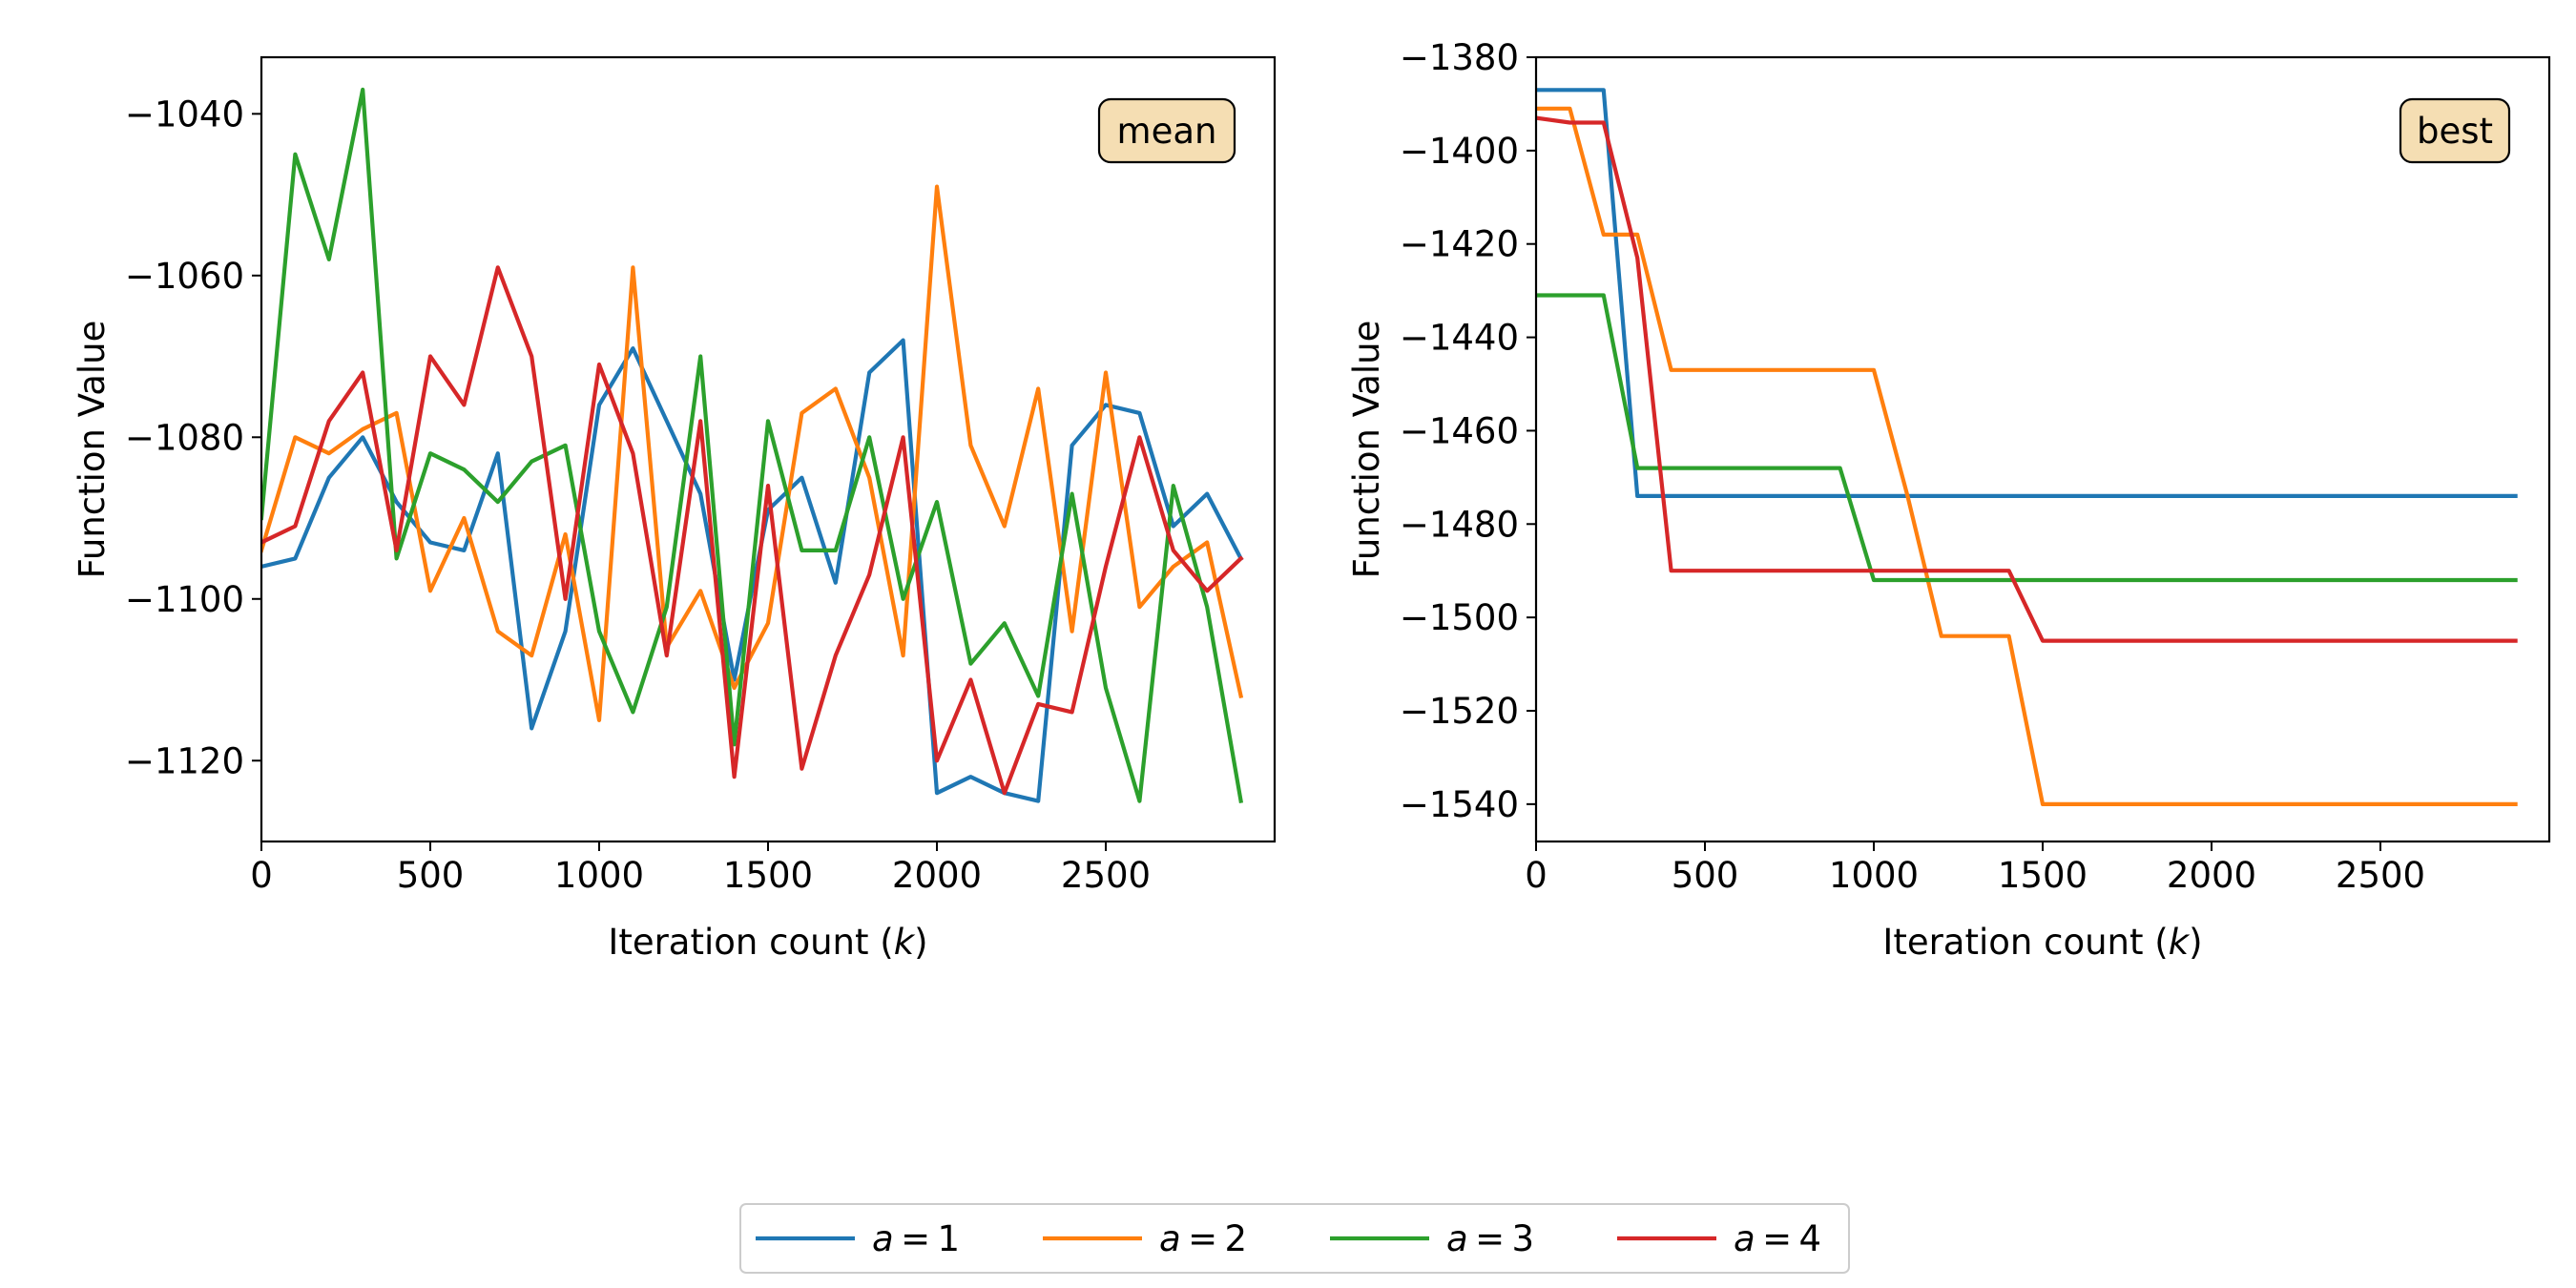 This screenshot has height=1288, width=2576. What do you see at coordinates (184, 599) in the screenshot?
I see `y-tick-label: −1100` at bounding box center [184, 599].